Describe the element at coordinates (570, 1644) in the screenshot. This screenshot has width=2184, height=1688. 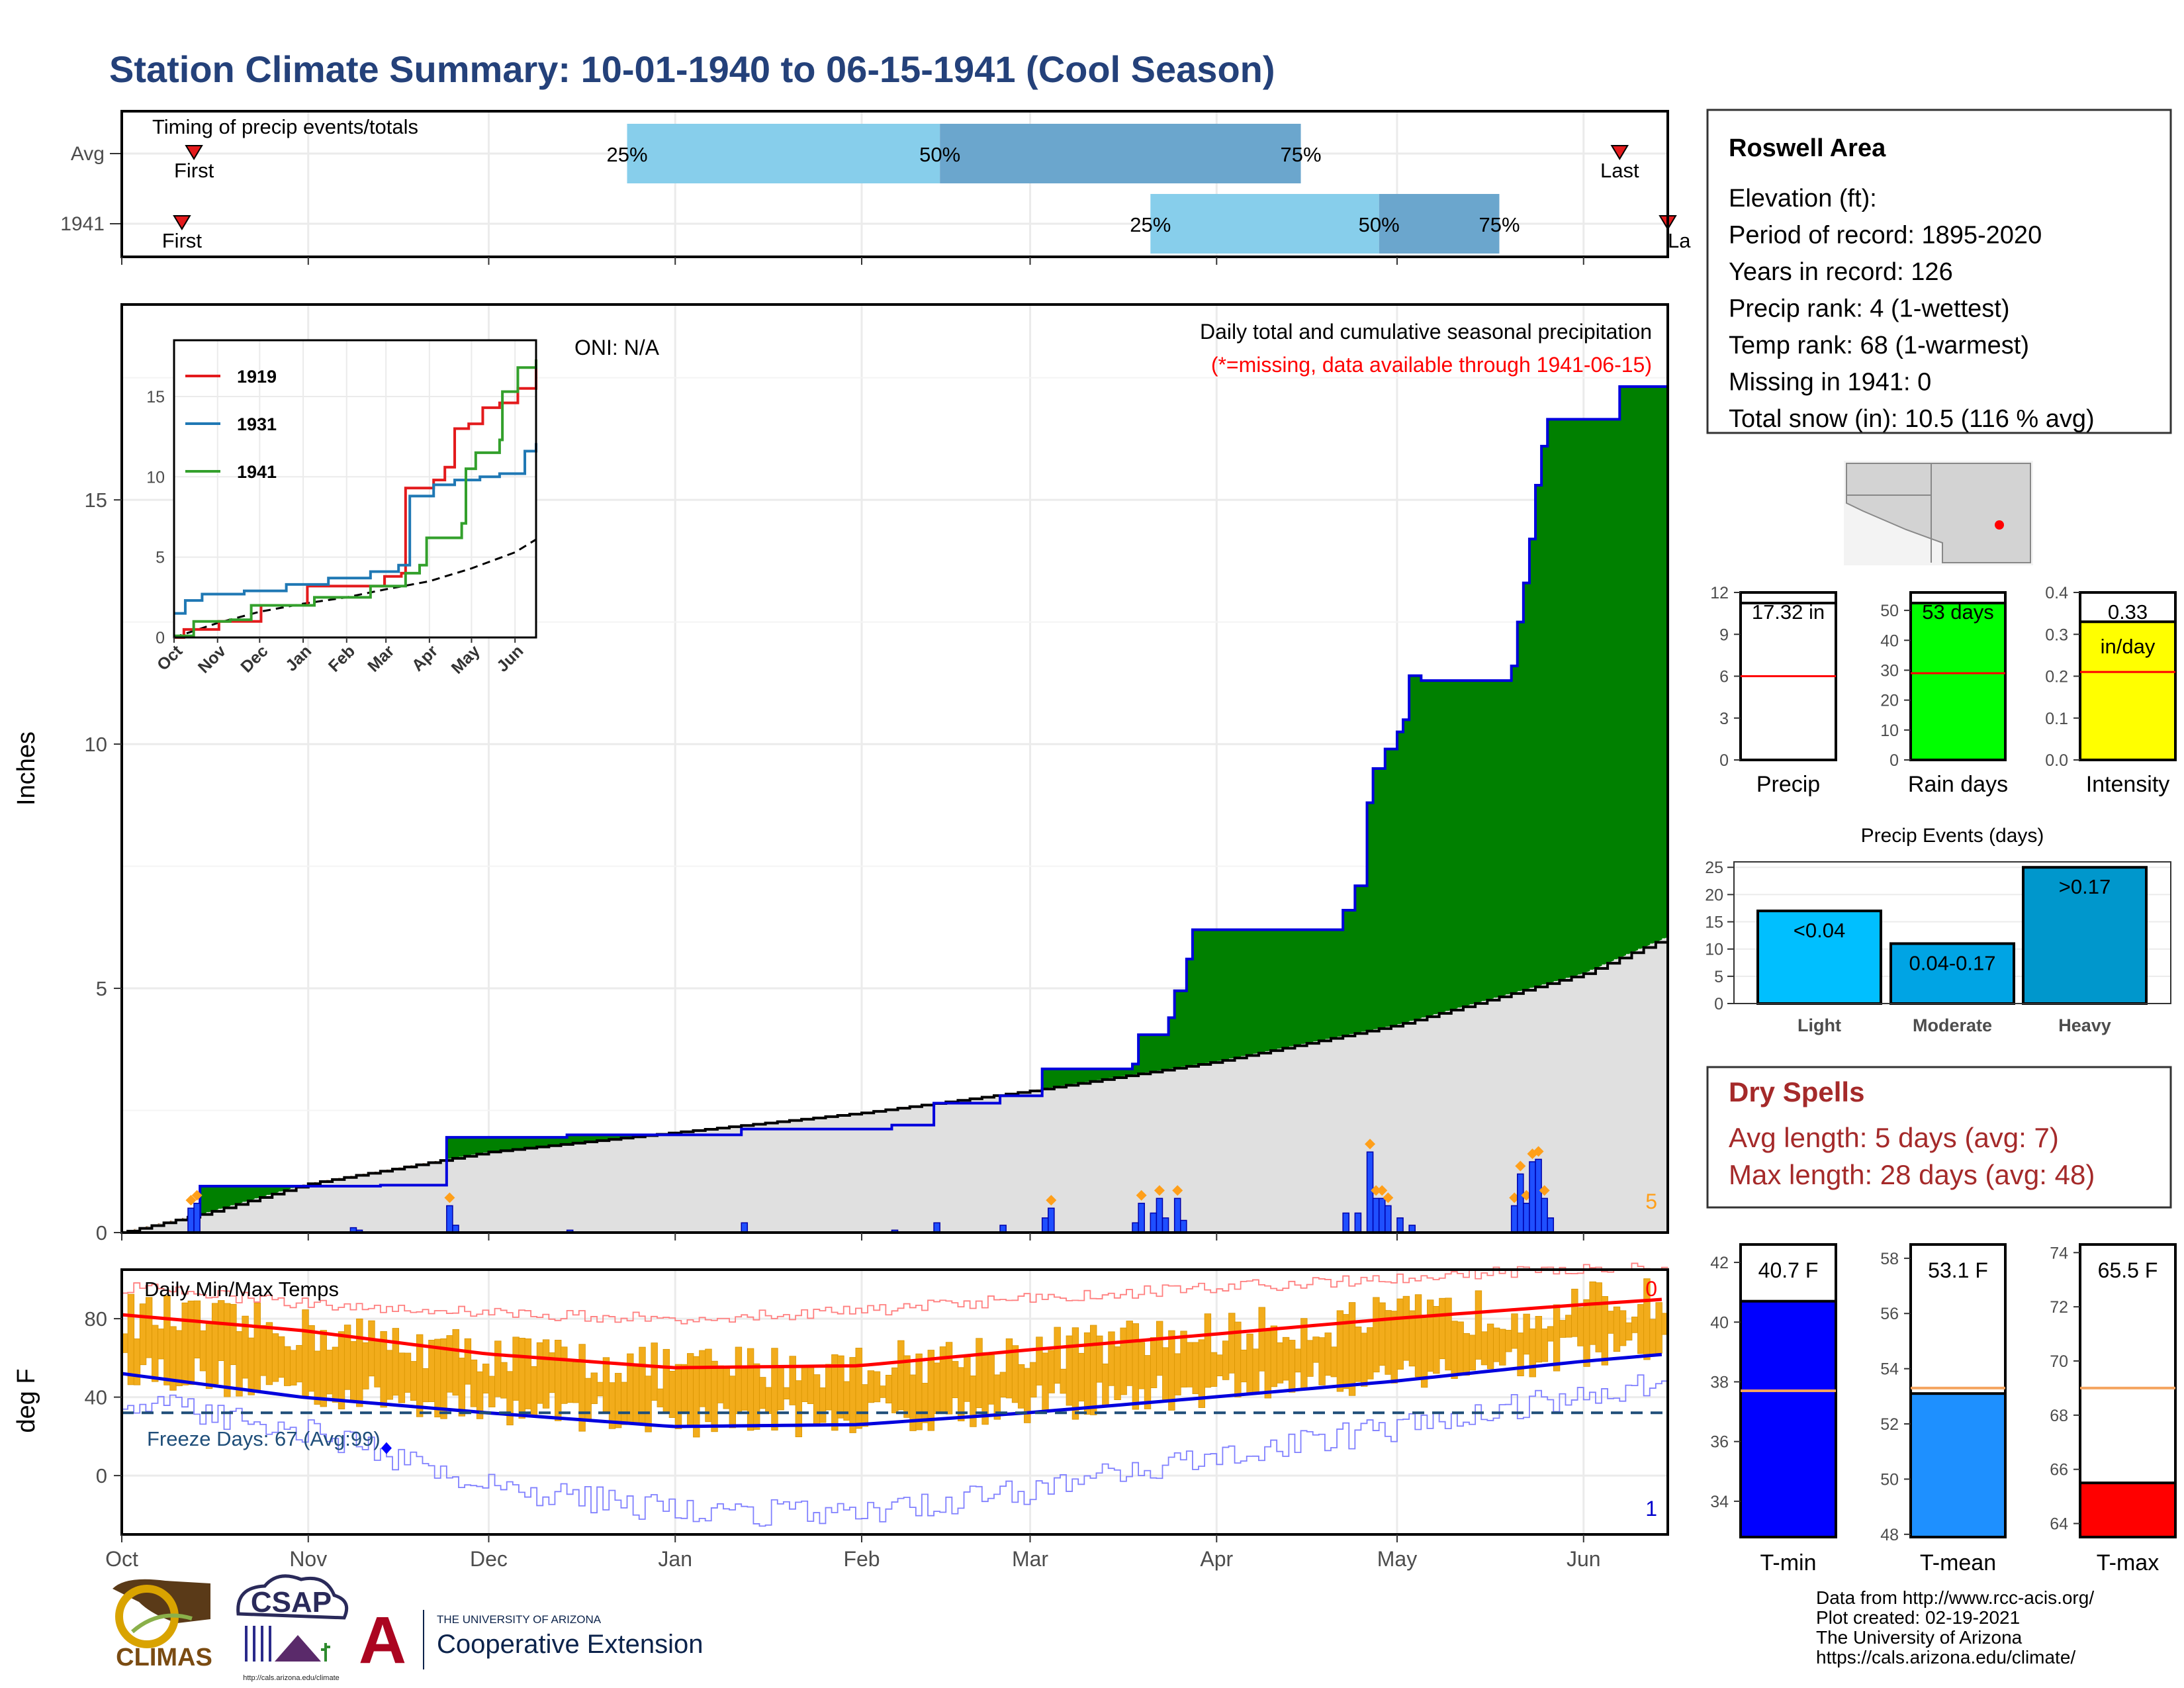
I see `ua-logo-big-text: Cooperative Extension` at that location.